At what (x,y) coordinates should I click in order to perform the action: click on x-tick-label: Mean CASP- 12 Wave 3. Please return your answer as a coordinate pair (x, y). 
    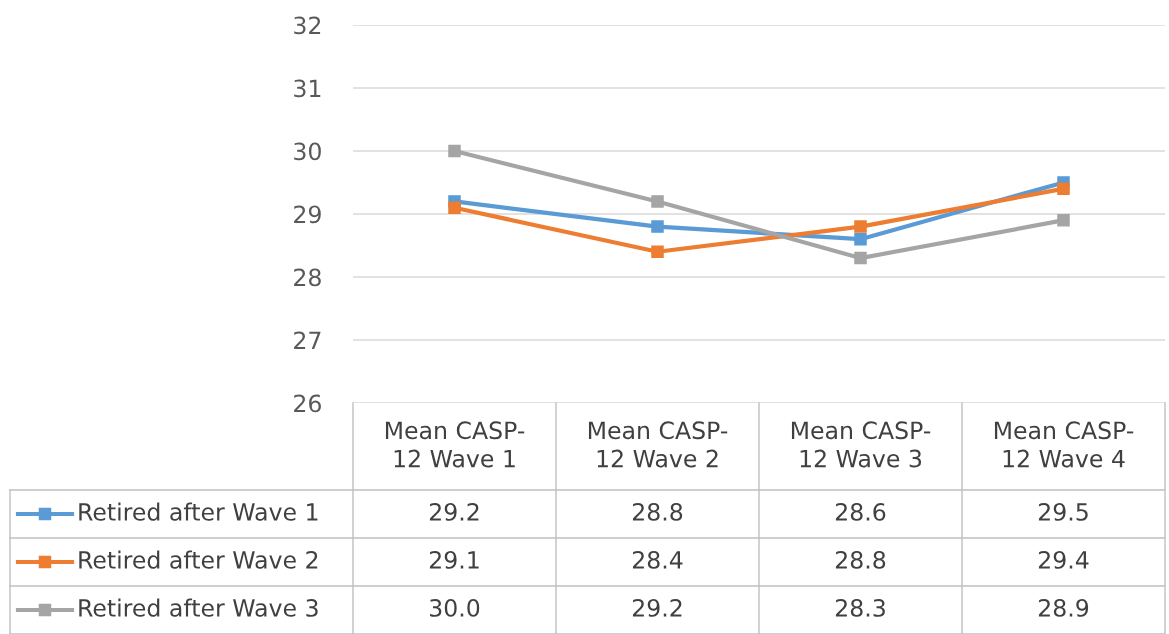
    Looking at the image, I should click on (861, 444).